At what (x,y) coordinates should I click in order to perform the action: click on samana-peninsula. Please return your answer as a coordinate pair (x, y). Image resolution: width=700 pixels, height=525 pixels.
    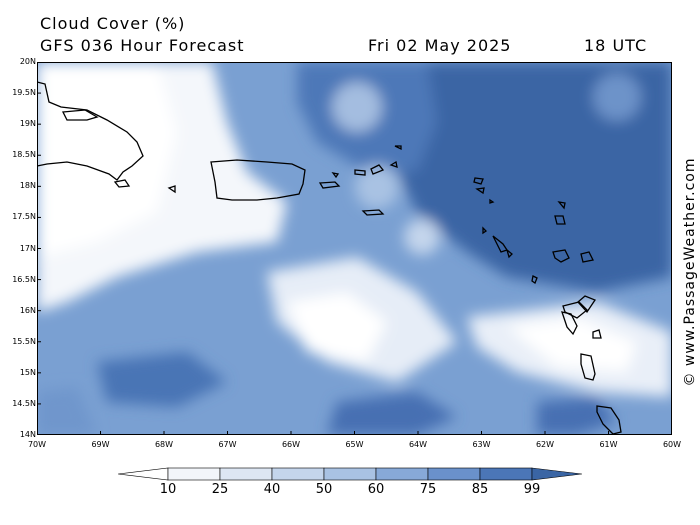
    Looking at the image, I should click on (80, 115).